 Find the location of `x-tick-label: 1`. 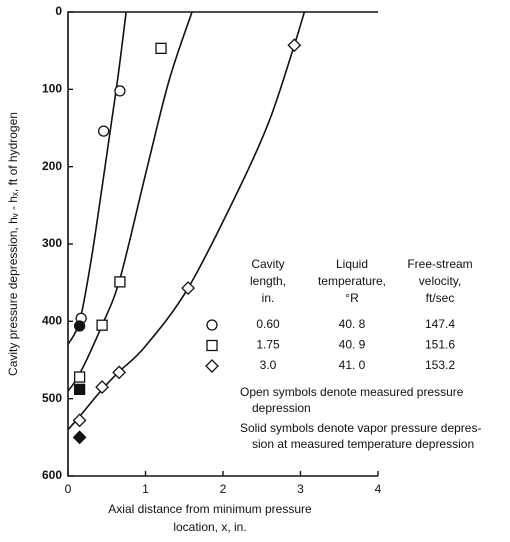

x-tick-label: 1 is located at coordinates (145, 489).